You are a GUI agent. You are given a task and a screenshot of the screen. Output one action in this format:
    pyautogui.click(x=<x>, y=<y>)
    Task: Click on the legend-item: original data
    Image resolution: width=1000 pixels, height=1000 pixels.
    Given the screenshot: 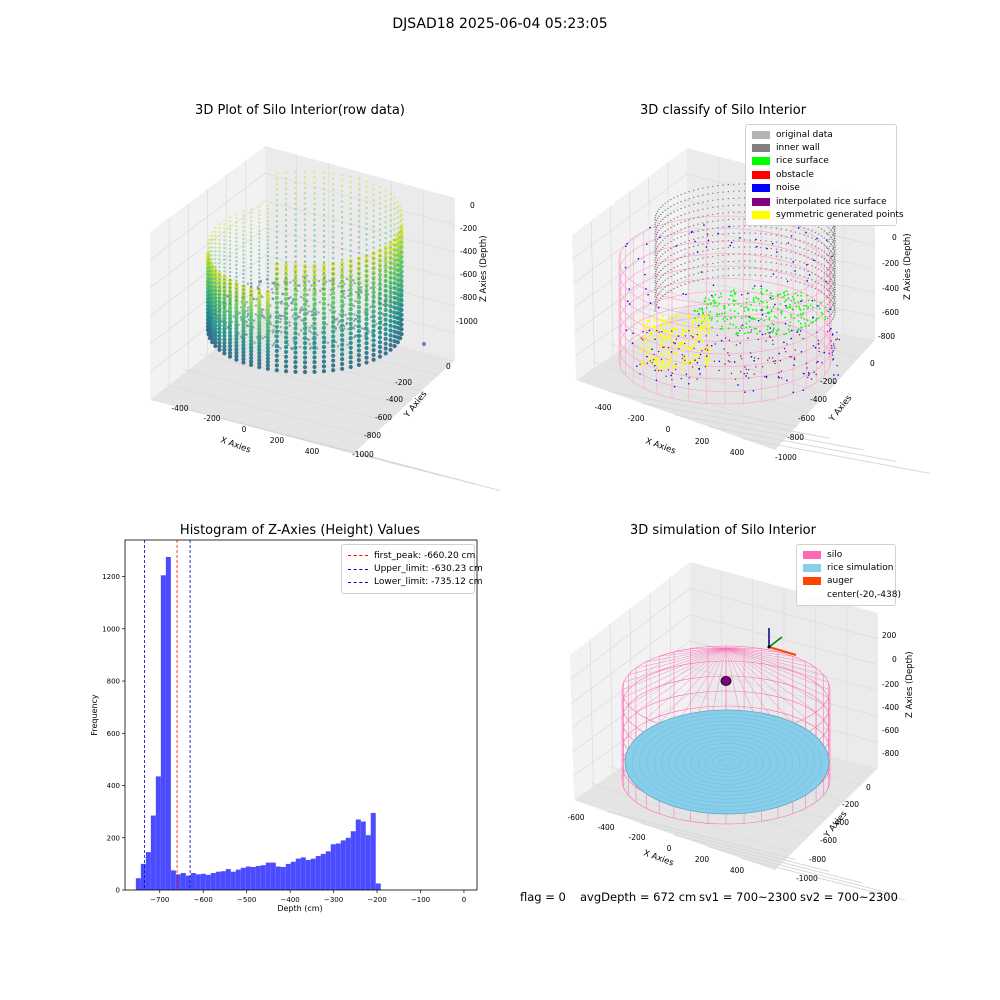 What is the action you would take?
    pyautogui.click(x=821, y=134)
    